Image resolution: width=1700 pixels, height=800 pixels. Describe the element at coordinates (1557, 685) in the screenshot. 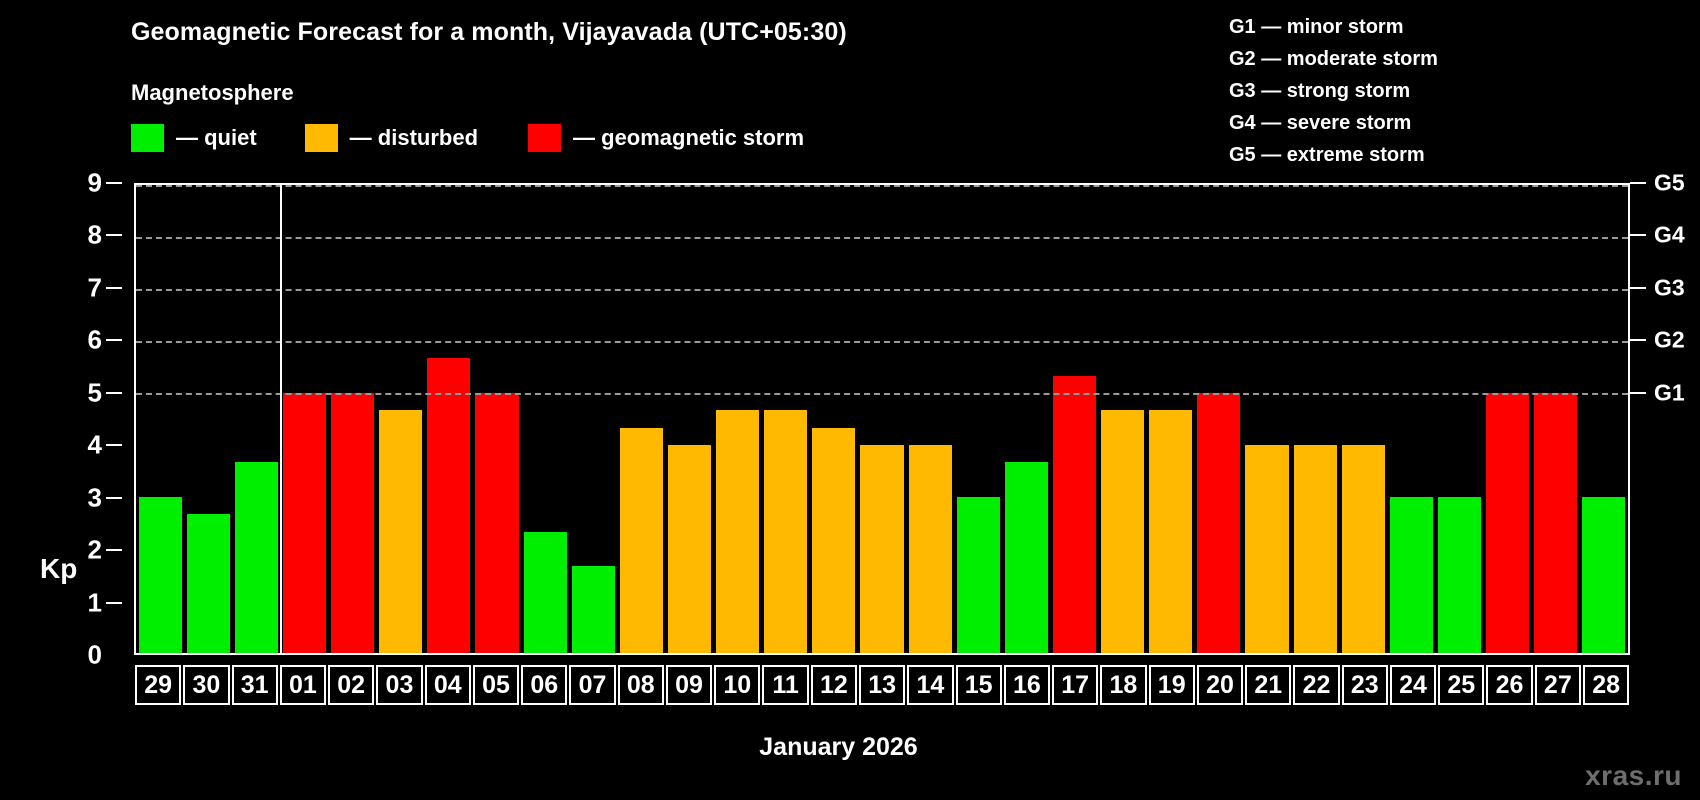

I see `day-label-27: 27` at that location.